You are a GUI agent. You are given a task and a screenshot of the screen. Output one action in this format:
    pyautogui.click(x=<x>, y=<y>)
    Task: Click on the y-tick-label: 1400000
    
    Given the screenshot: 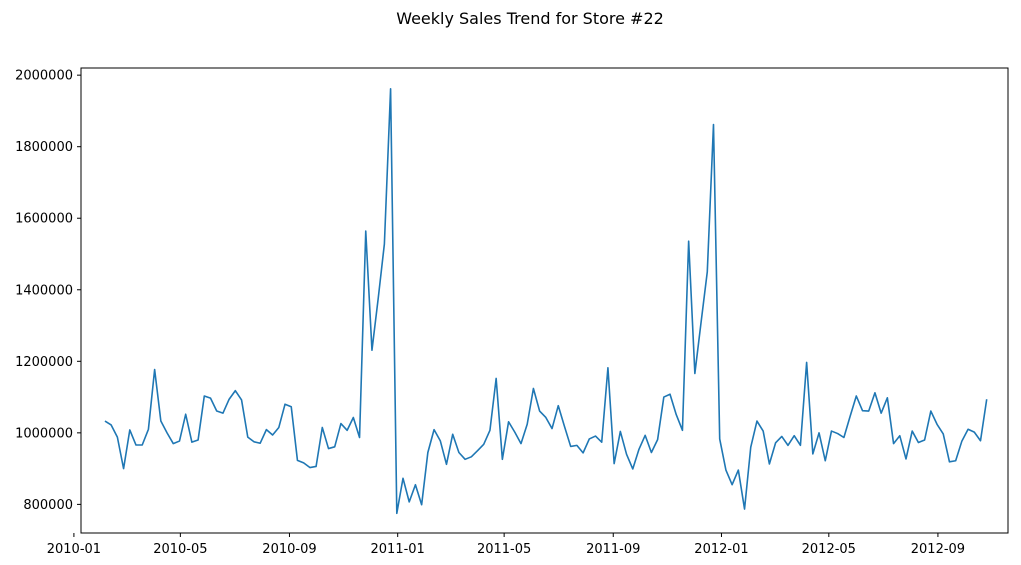 What is the action you would take?
    pyautogui.click(x=44, y=290)
    